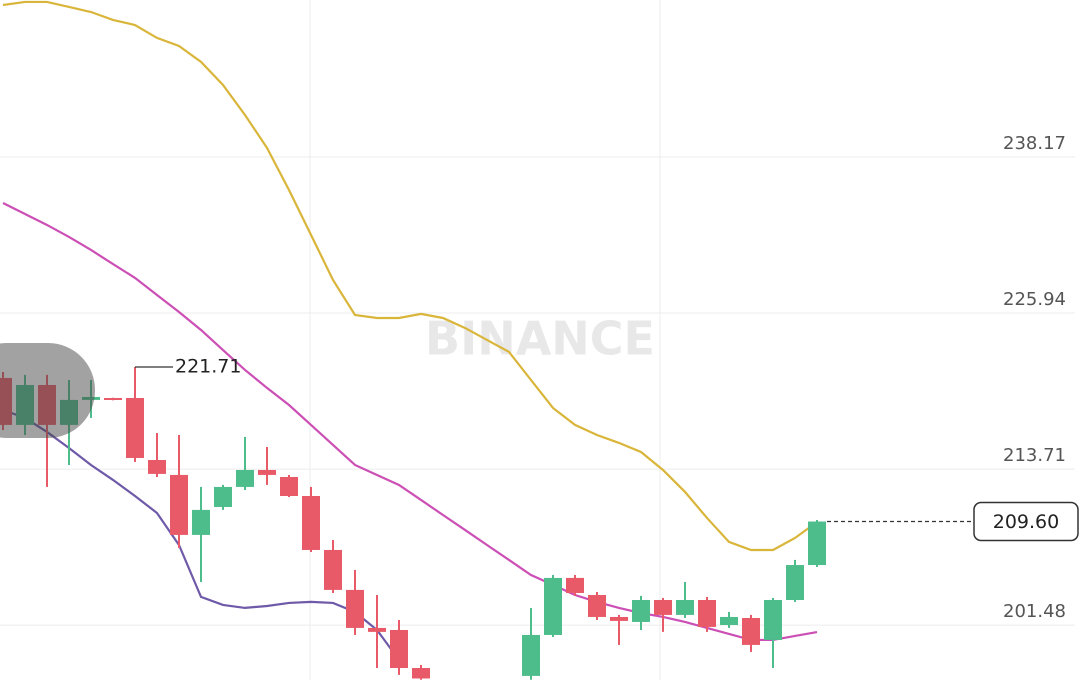 The width and height of the screenshot is (1080, 680). I want to click on watermark: BINANCE, so click(540, 339).